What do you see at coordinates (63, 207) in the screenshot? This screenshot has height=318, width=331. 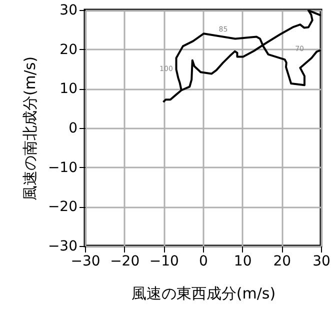 I see `y-tick-label: −20` at bounding box center [63, 207].